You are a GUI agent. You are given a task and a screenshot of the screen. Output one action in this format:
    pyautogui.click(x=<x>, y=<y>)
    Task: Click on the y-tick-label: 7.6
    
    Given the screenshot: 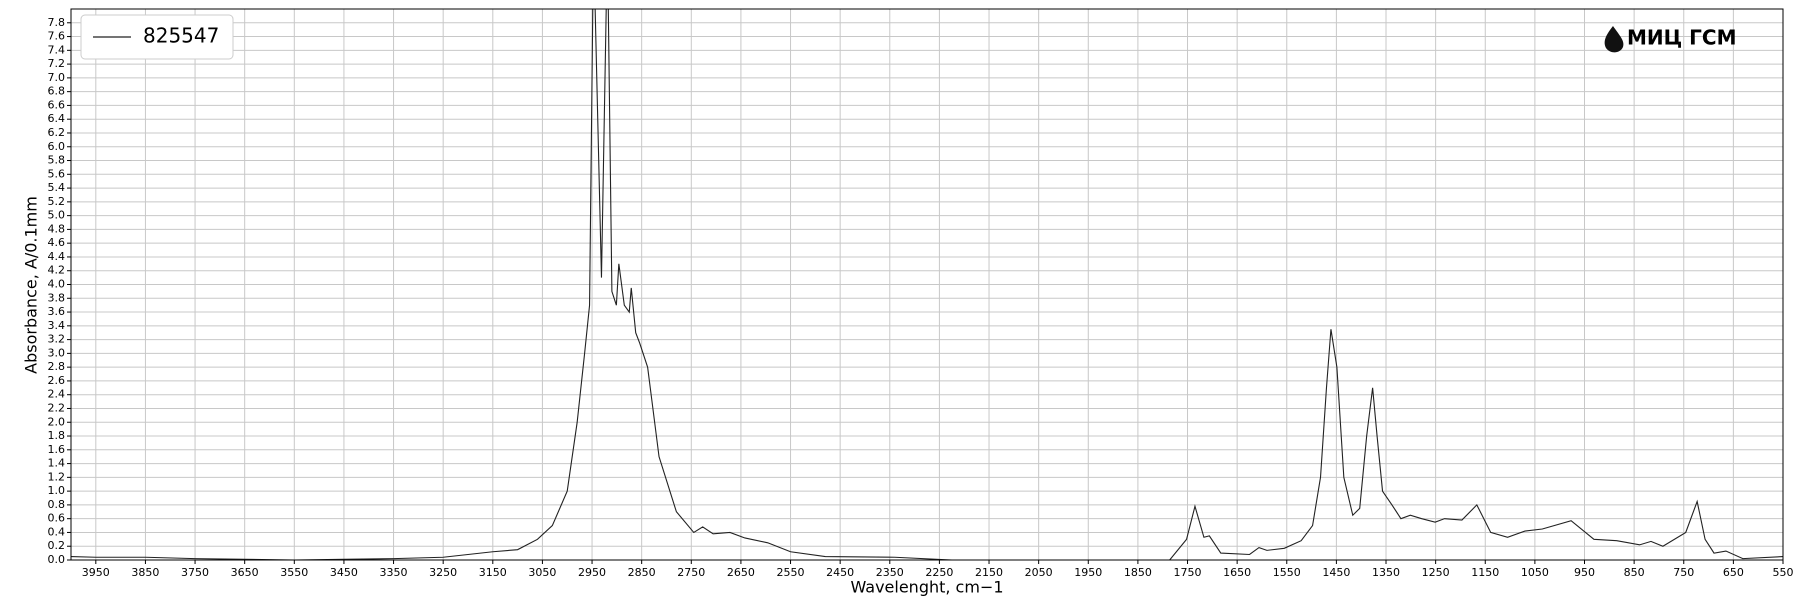 What is the action you would take?
    pyautogui.click(x=57, y=36)
    